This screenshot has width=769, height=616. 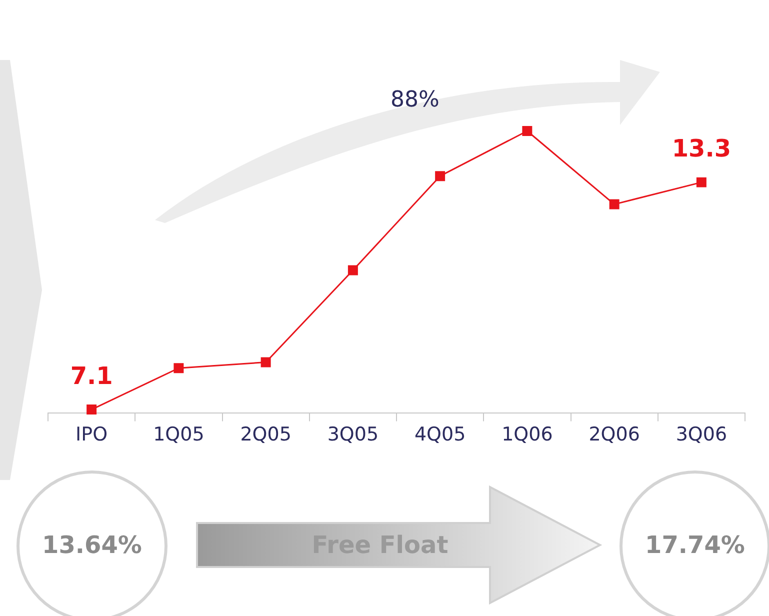 I want to click on x-tick-label: IPO, so click(x=92, y=435).